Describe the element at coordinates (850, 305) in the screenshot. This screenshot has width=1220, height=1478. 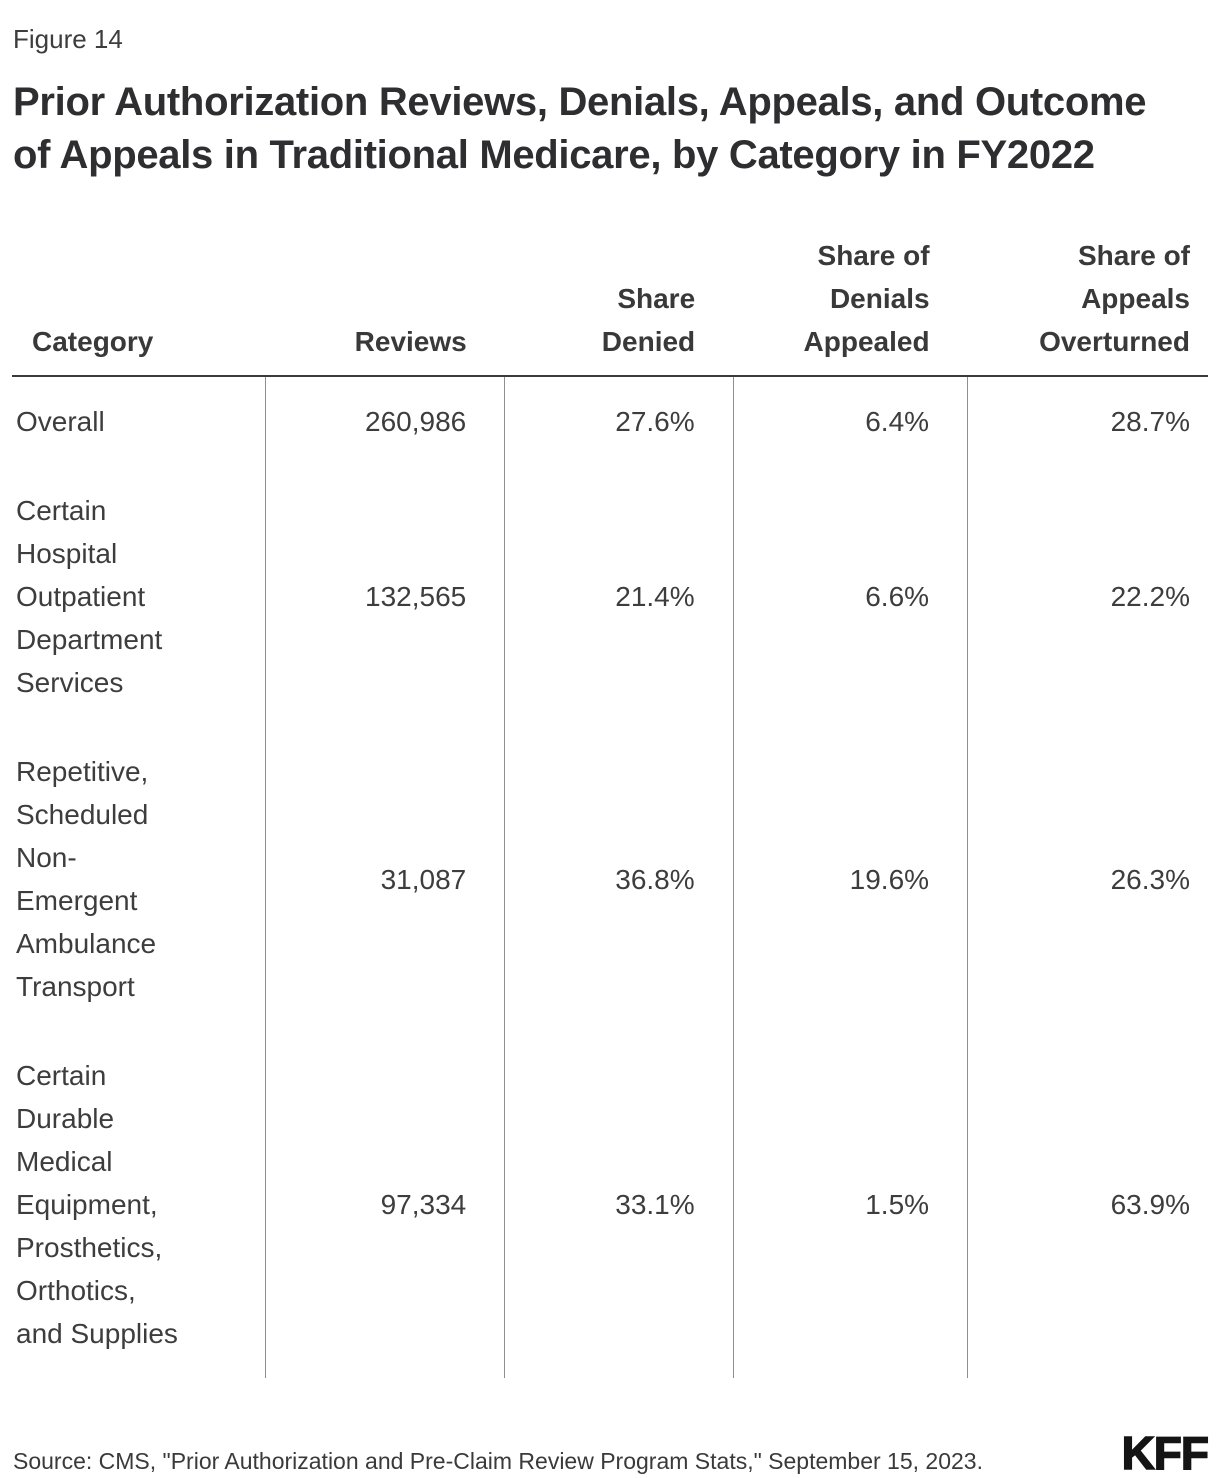
I see `col-header-share-denials-appealed: Share of Denials Appealed` at that location.